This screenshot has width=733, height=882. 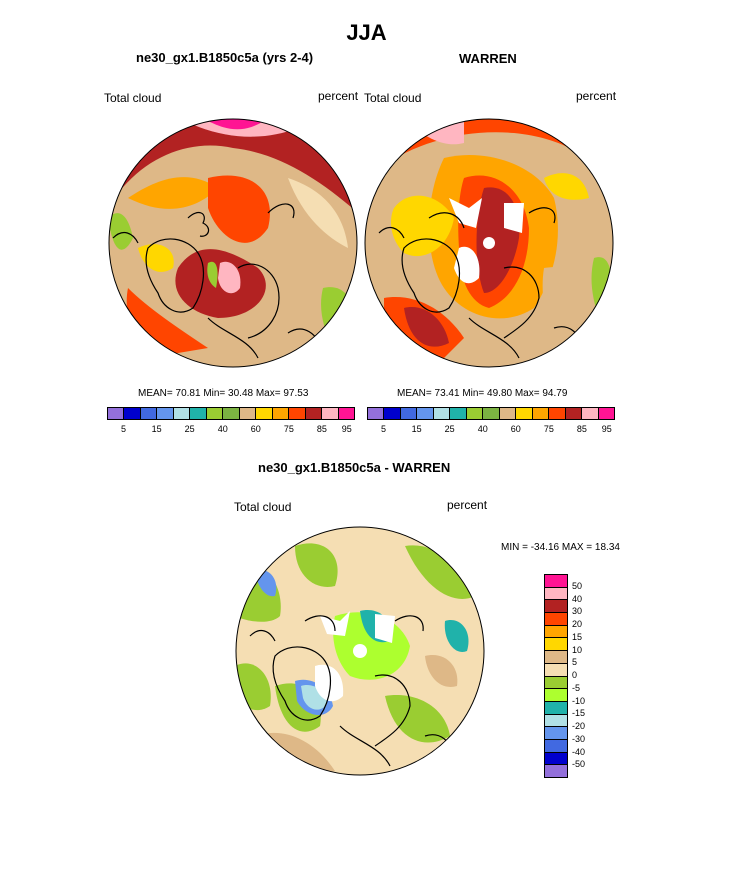 What do you see at coordinates (491, 430) in the screenshot?
I see `colorbar-obs-ticks: 5 15 25 40 60 75 85 95` at bounding box center [491, 430].